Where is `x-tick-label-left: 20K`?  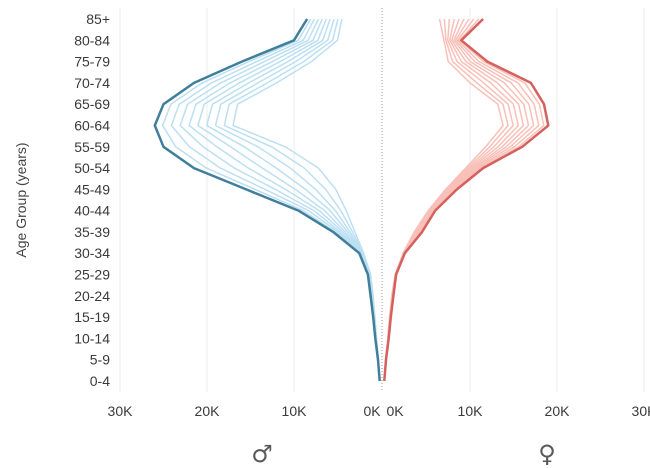 x-tick-label-left: 20K is located at coordinates (208, 411).